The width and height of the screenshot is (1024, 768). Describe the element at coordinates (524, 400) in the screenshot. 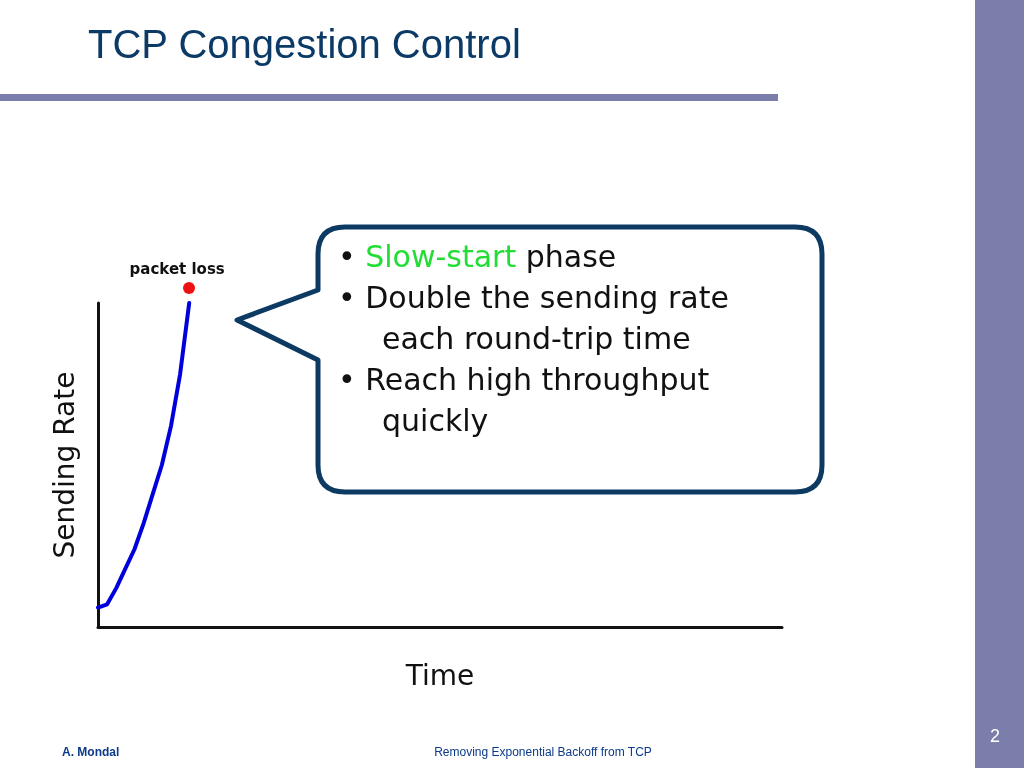

I see `annotation: • Reach high throughput quickly` at that location.